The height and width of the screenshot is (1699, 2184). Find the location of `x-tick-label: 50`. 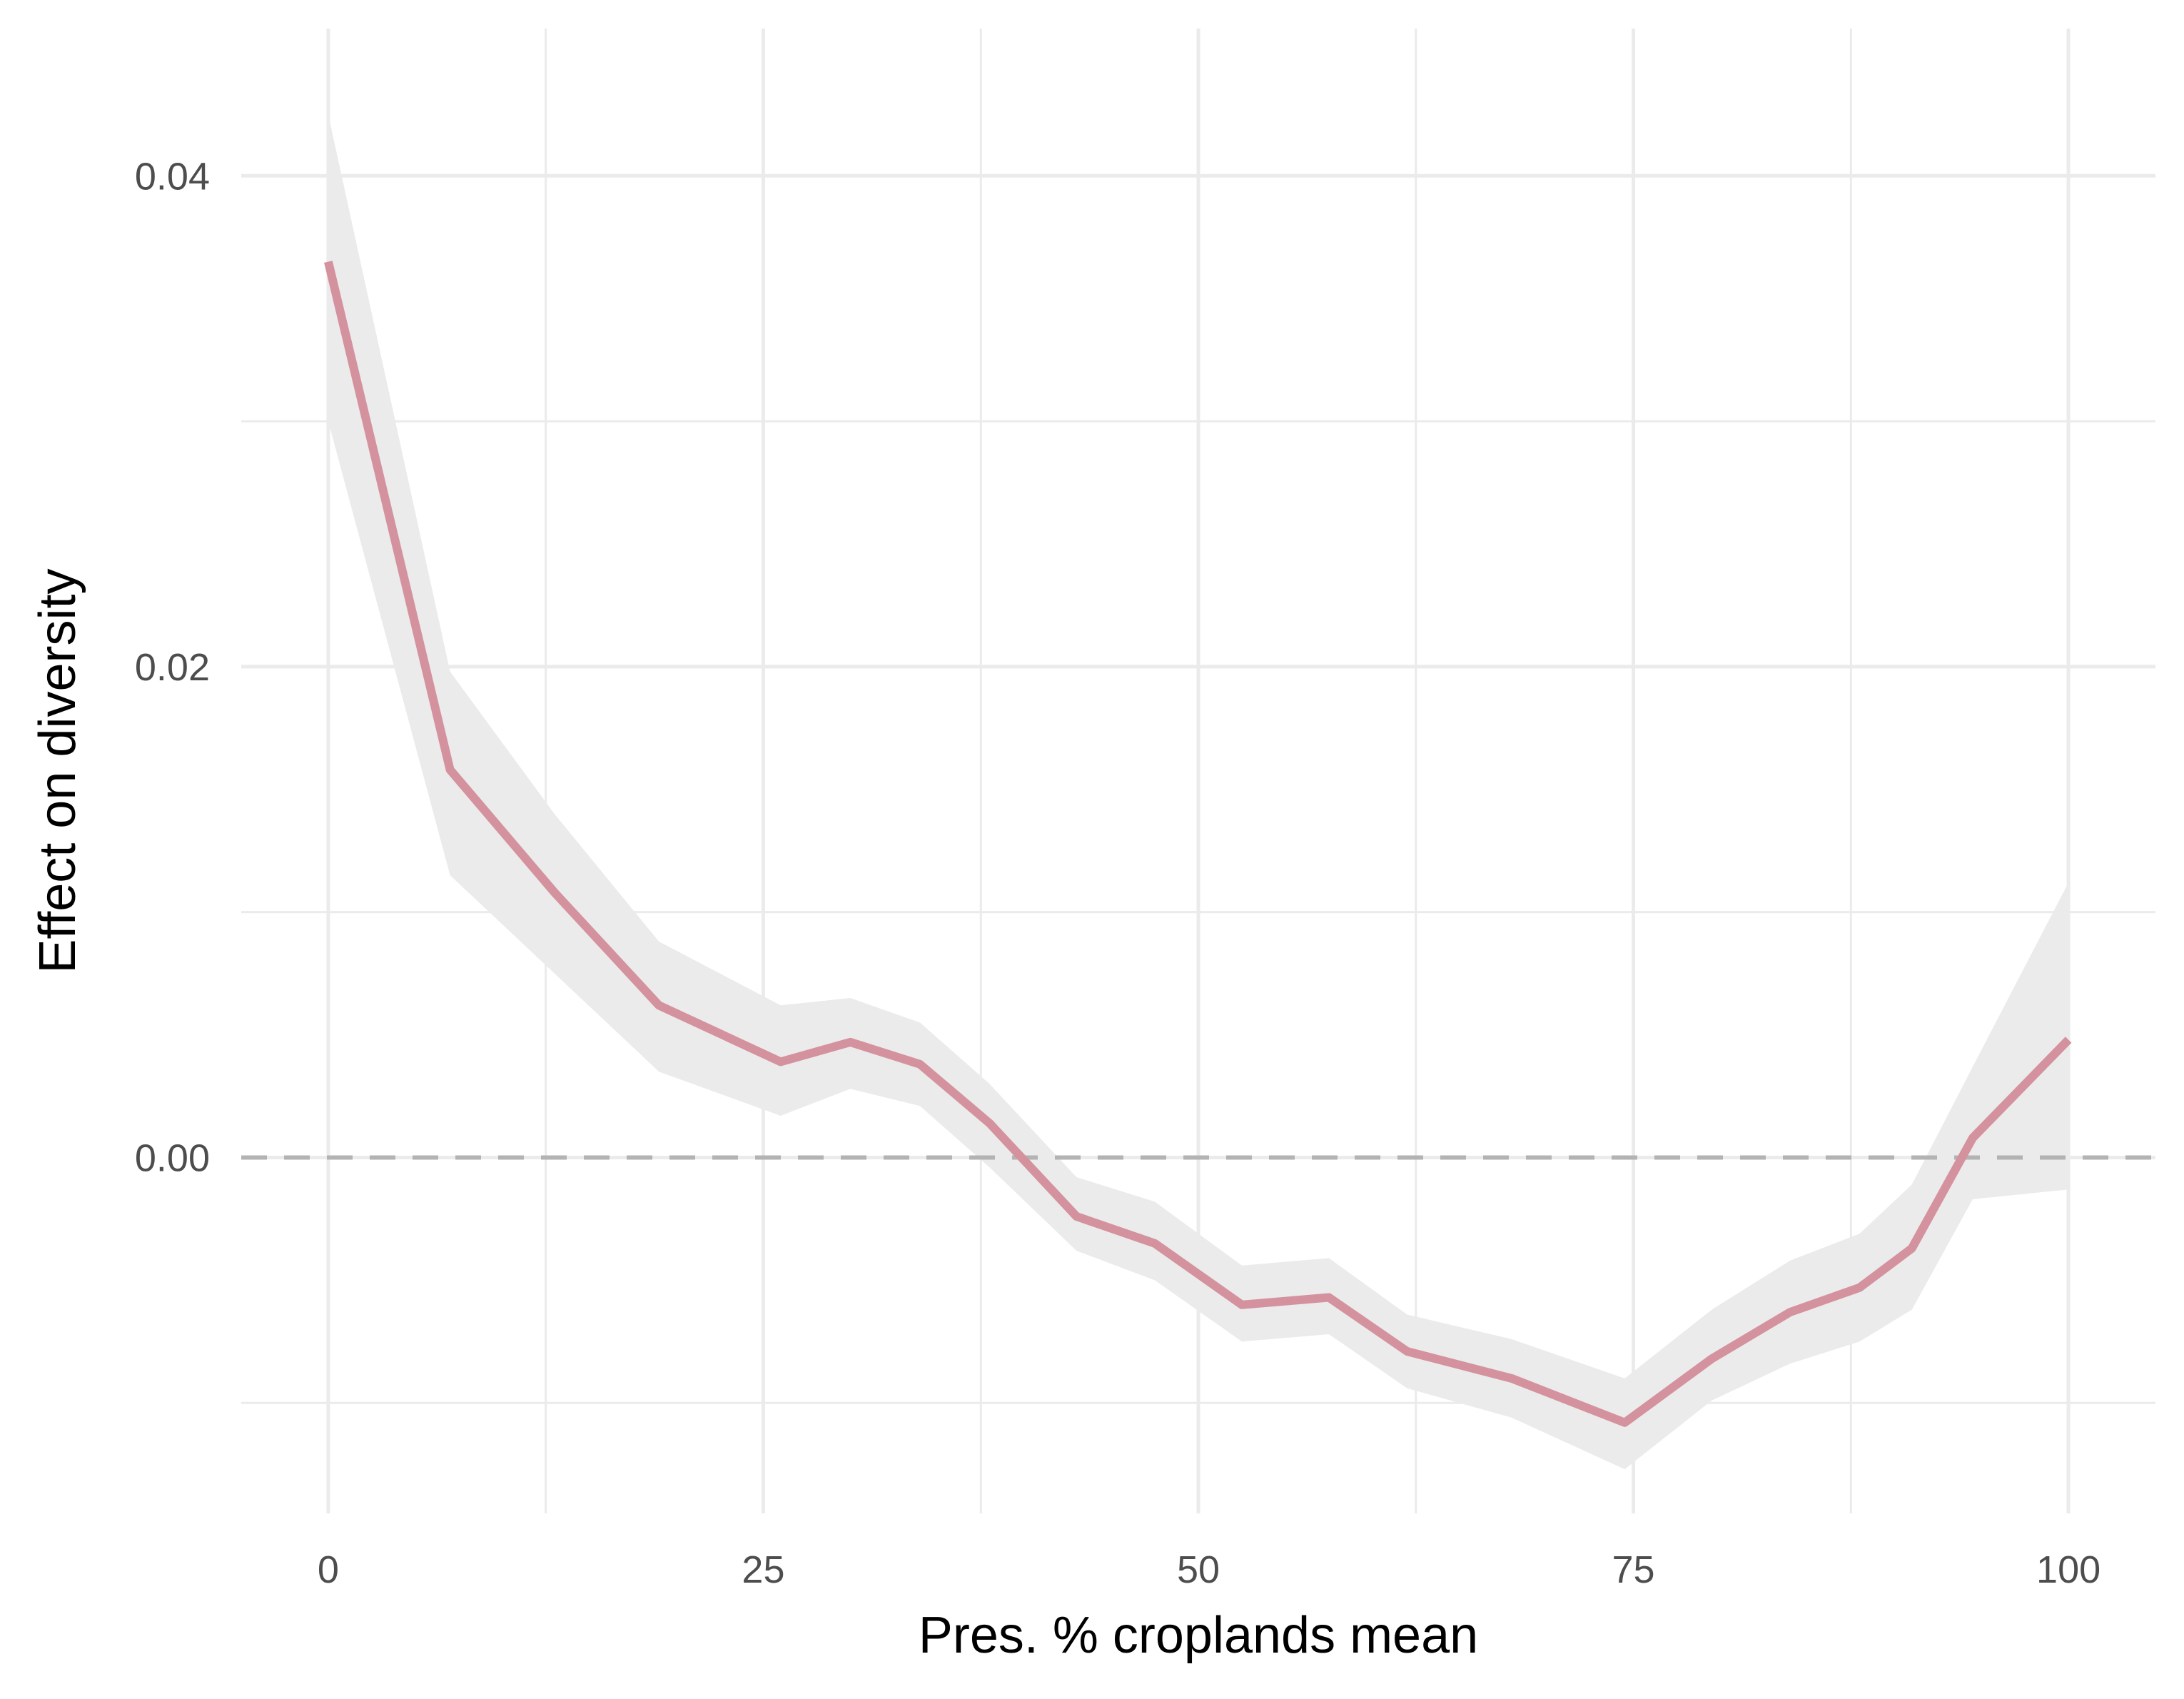

x-tick-label: 50 is located at coordinates (1198, 1570).